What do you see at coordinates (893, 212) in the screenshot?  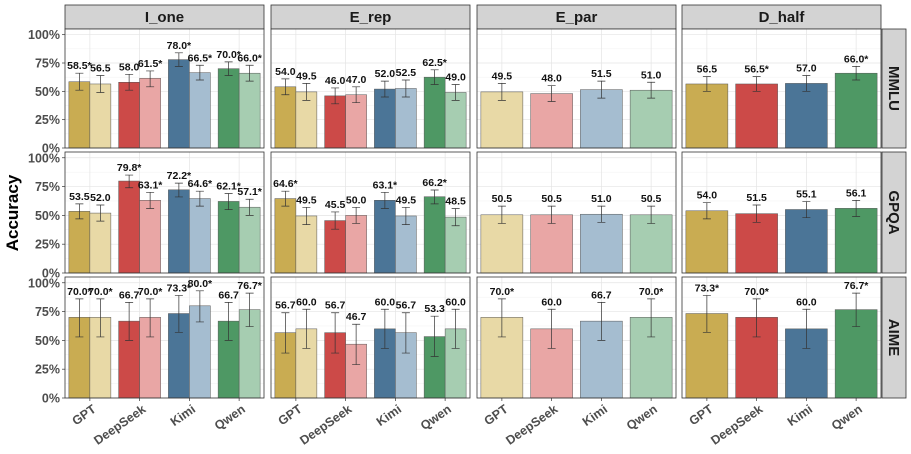 I see `facet-title-gpqa: GPQA` at bounding box center [893, 212].